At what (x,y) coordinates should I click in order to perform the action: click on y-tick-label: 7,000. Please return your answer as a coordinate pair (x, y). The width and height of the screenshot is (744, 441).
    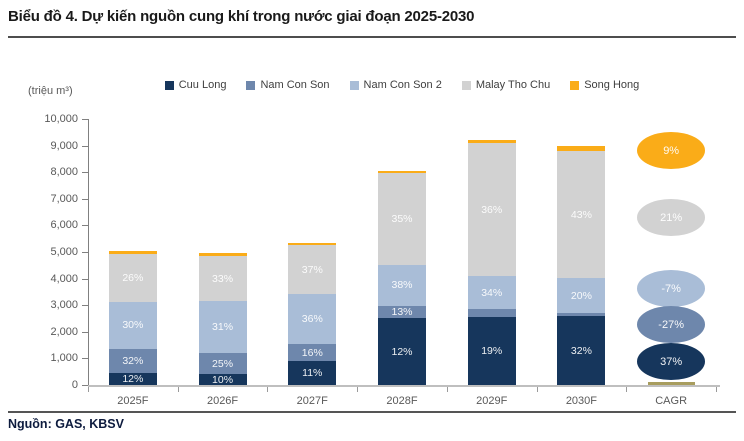
    Looking at the image, I should click on (64, 198).